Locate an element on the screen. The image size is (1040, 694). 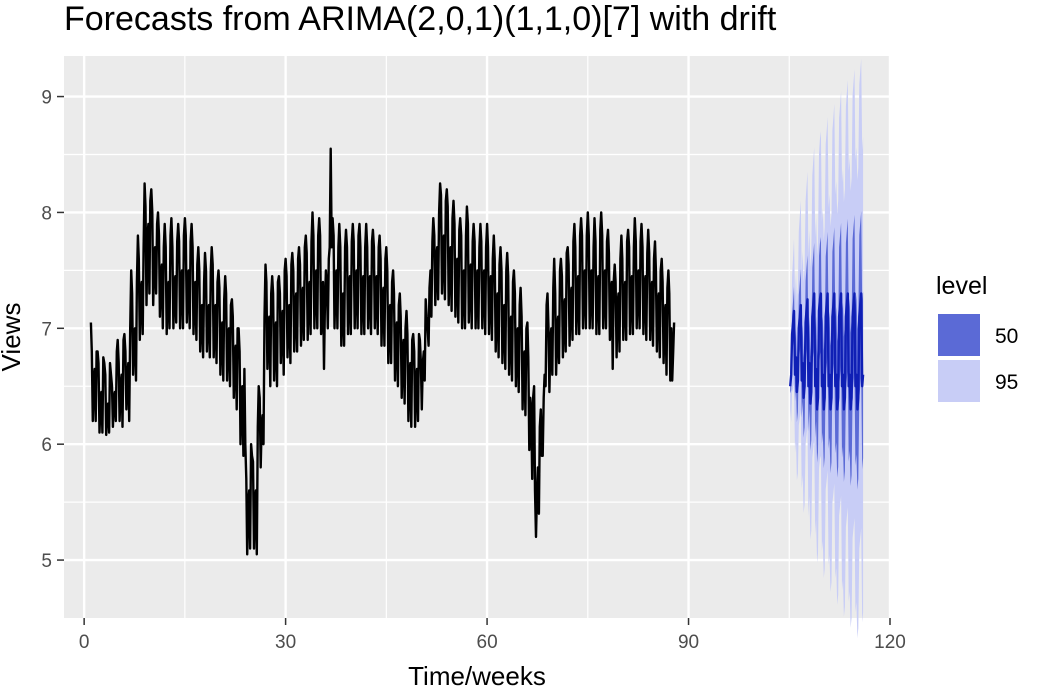
x-tick-label: 90 is located at coordinates (688, 642).